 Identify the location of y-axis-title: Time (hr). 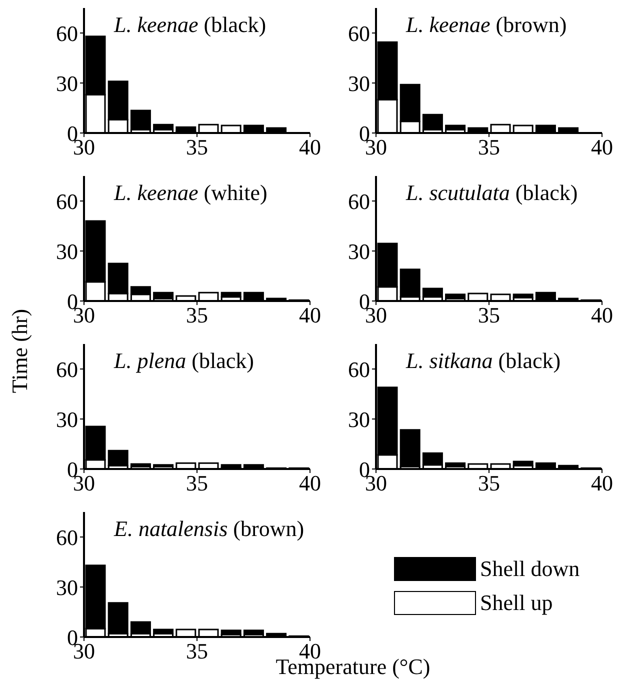
(20, 352).